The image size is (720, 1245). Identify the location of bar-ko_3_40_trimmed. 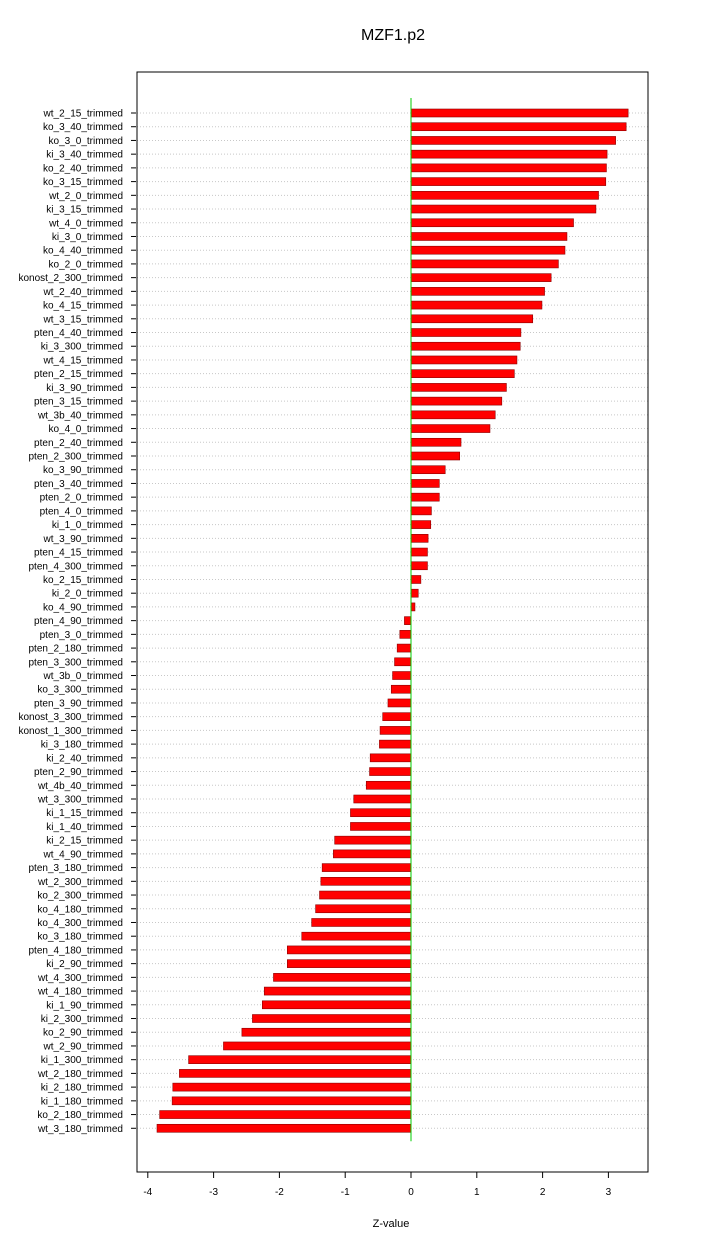
(518, 127).